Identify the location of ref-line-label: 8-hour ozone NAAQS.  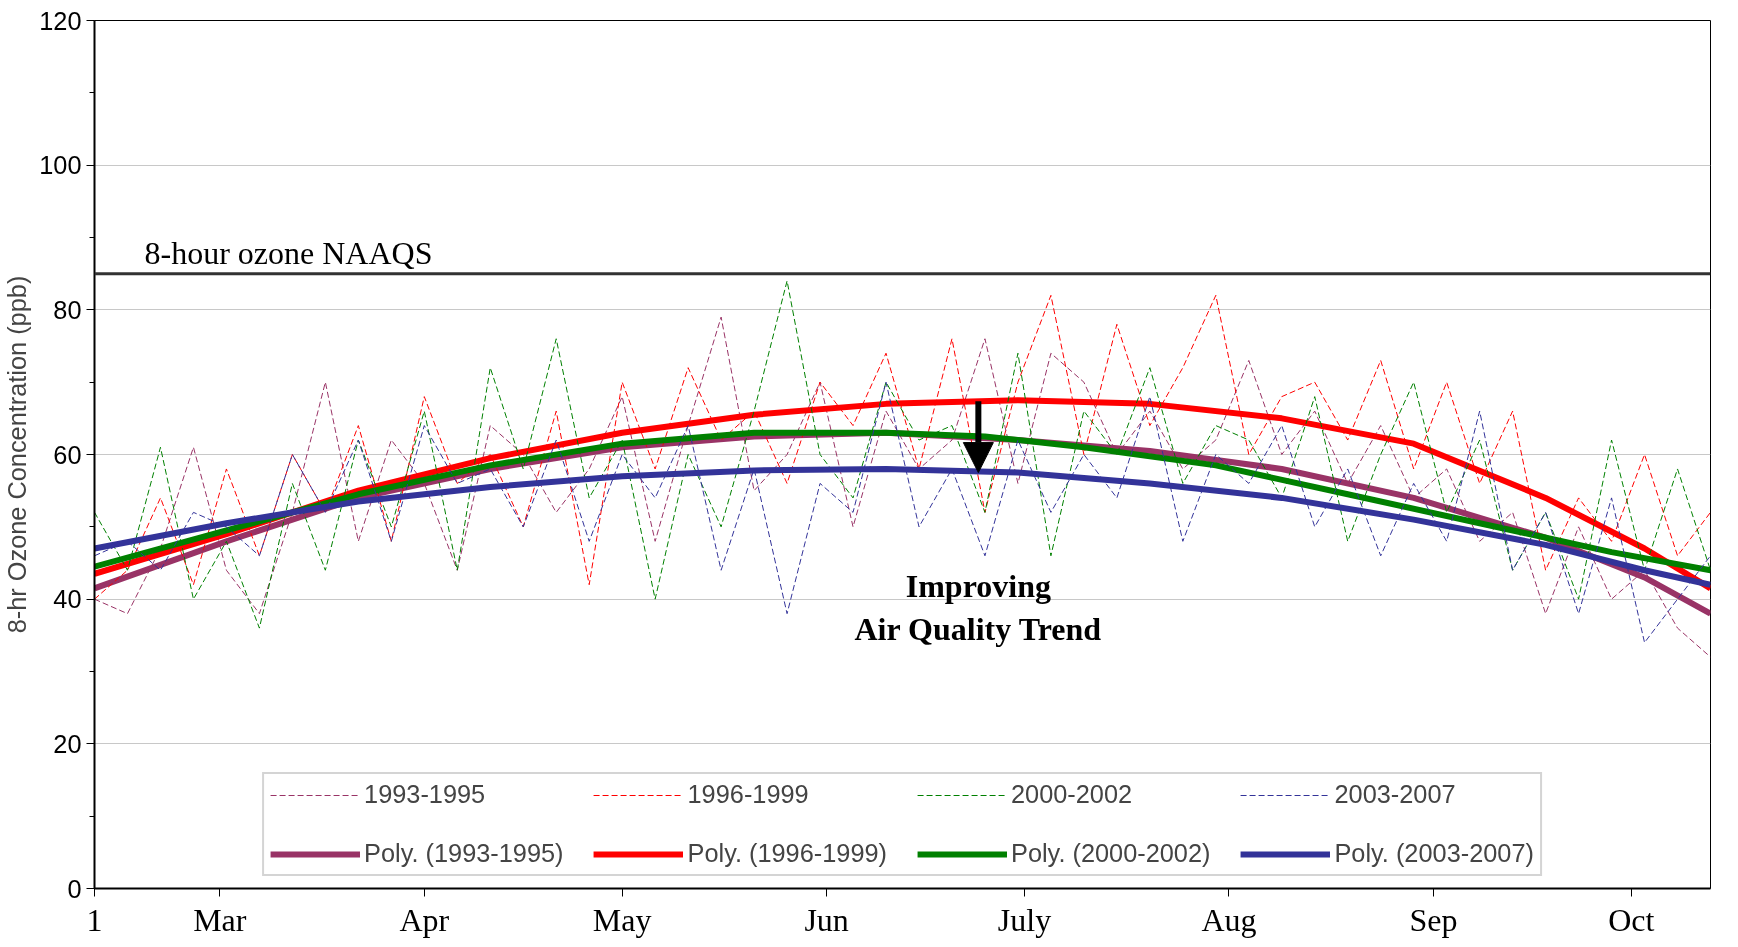
(288, 252).